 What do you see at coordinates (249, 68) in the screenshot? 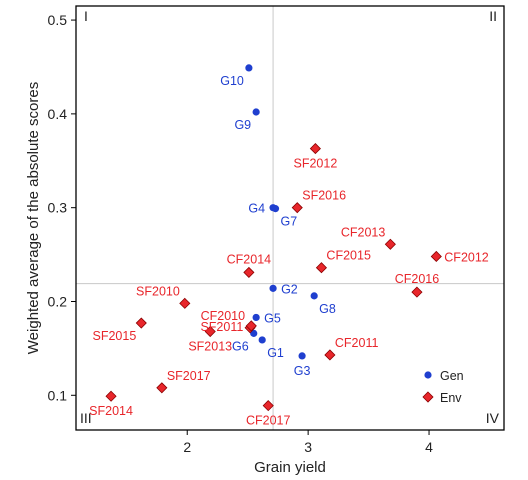
I see `gen-point-g10` at bounding box center [249, 68].